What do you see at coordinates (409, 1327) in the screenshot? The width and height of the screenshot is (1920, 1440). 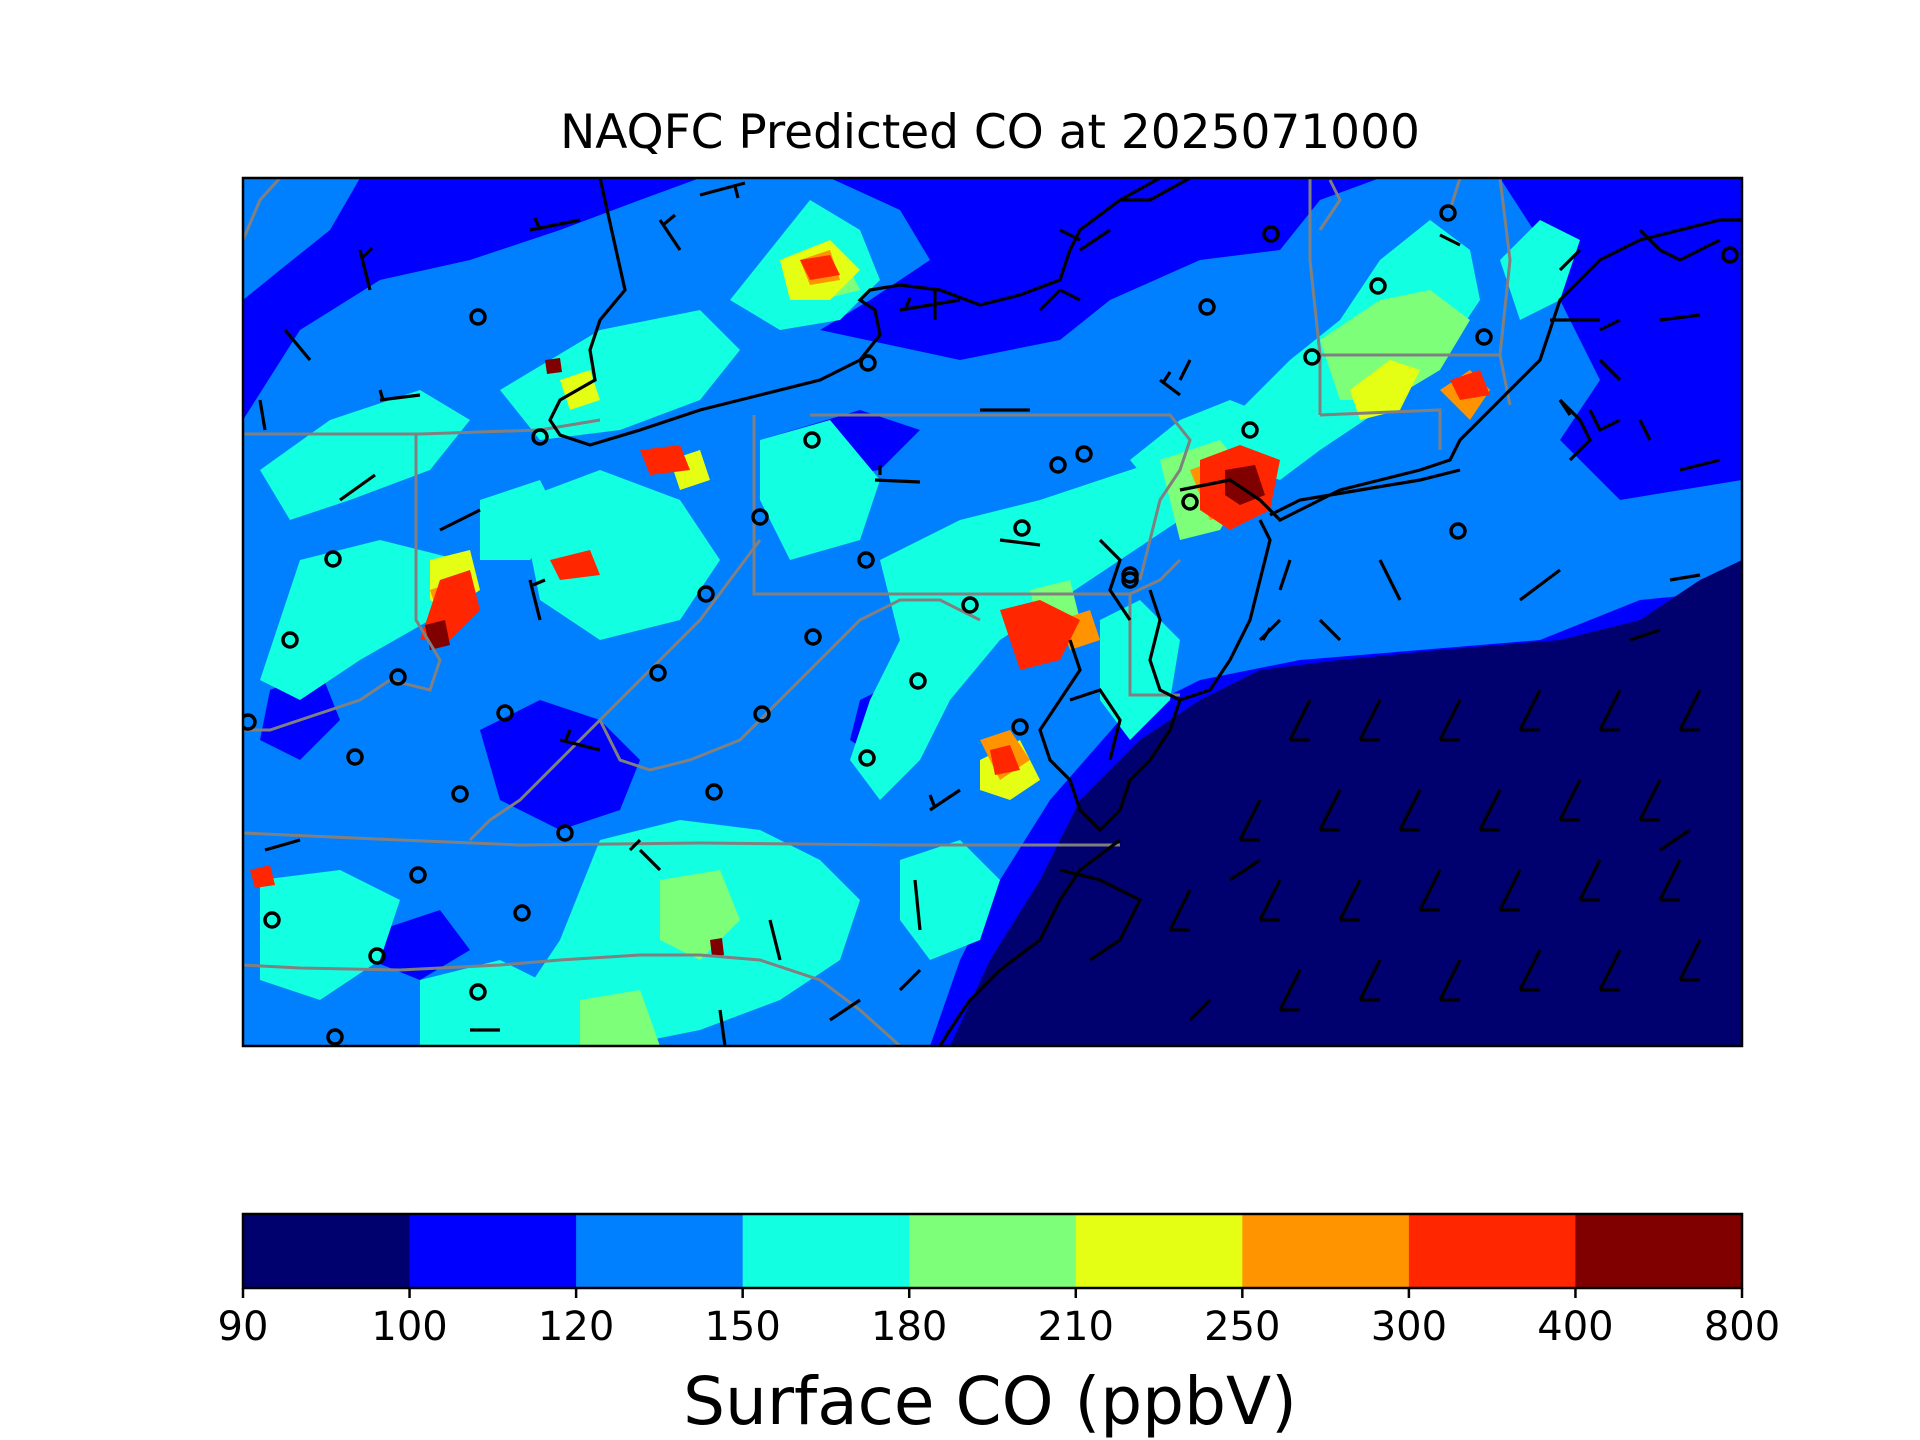 I see `colorbar-tick-label: 100` at bounding box center [409, 1327].